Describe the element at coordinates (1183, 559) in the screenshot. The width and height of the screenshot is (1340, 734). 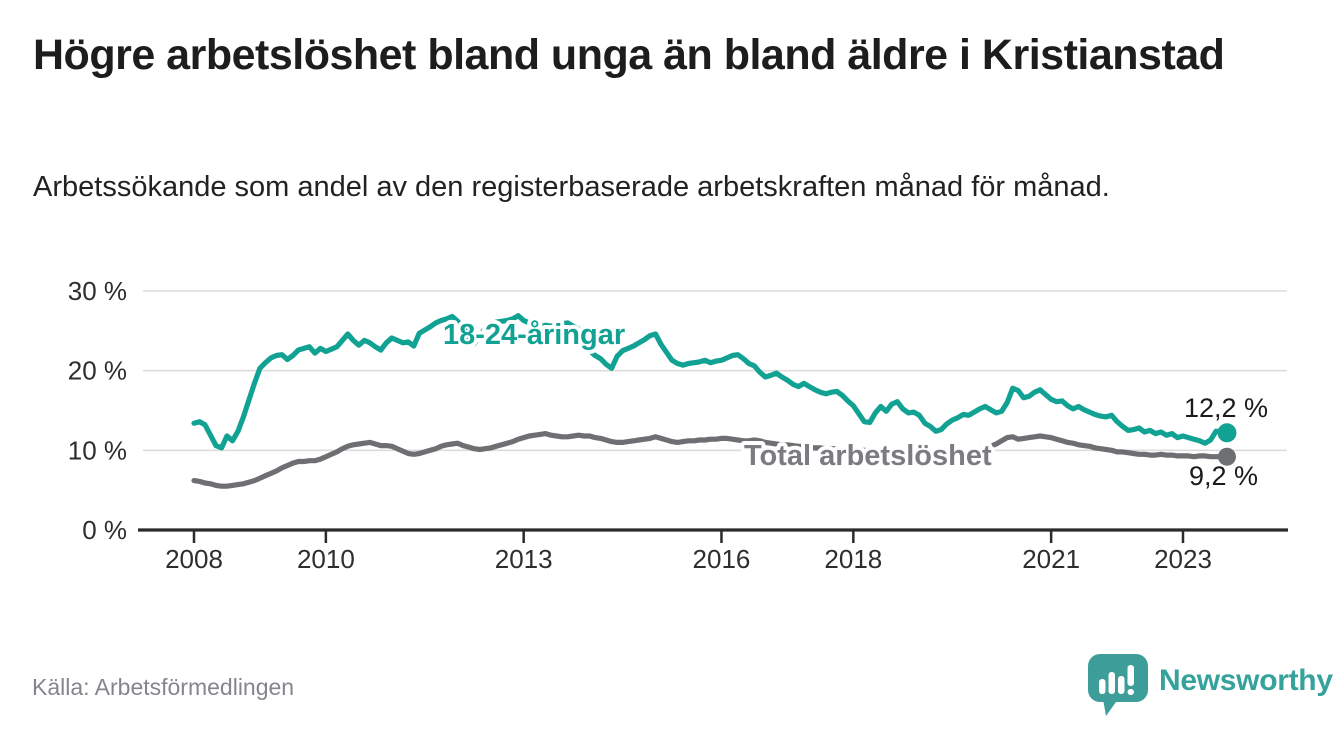
I see `x-tick-label: 2023` at that location.